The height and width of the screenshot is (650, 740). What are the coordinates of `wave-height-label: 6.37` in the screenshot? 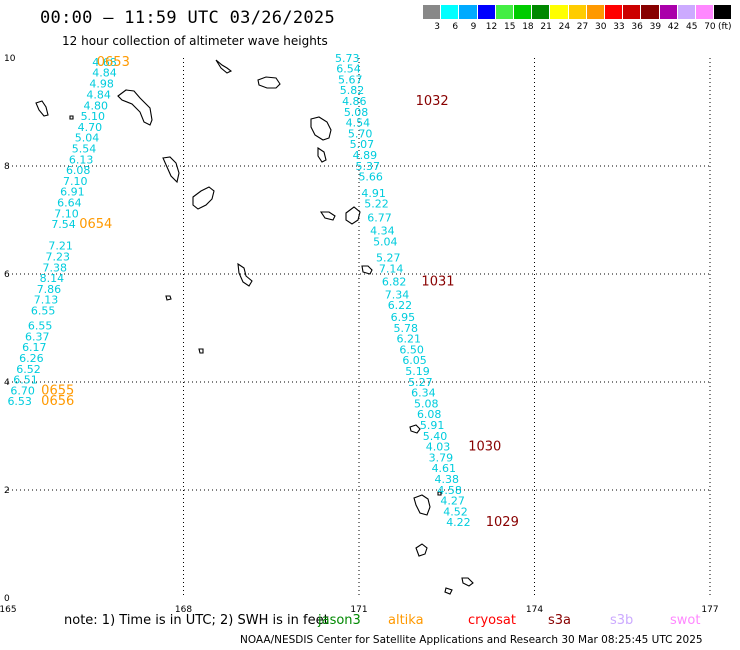 It's located at (37, 336).